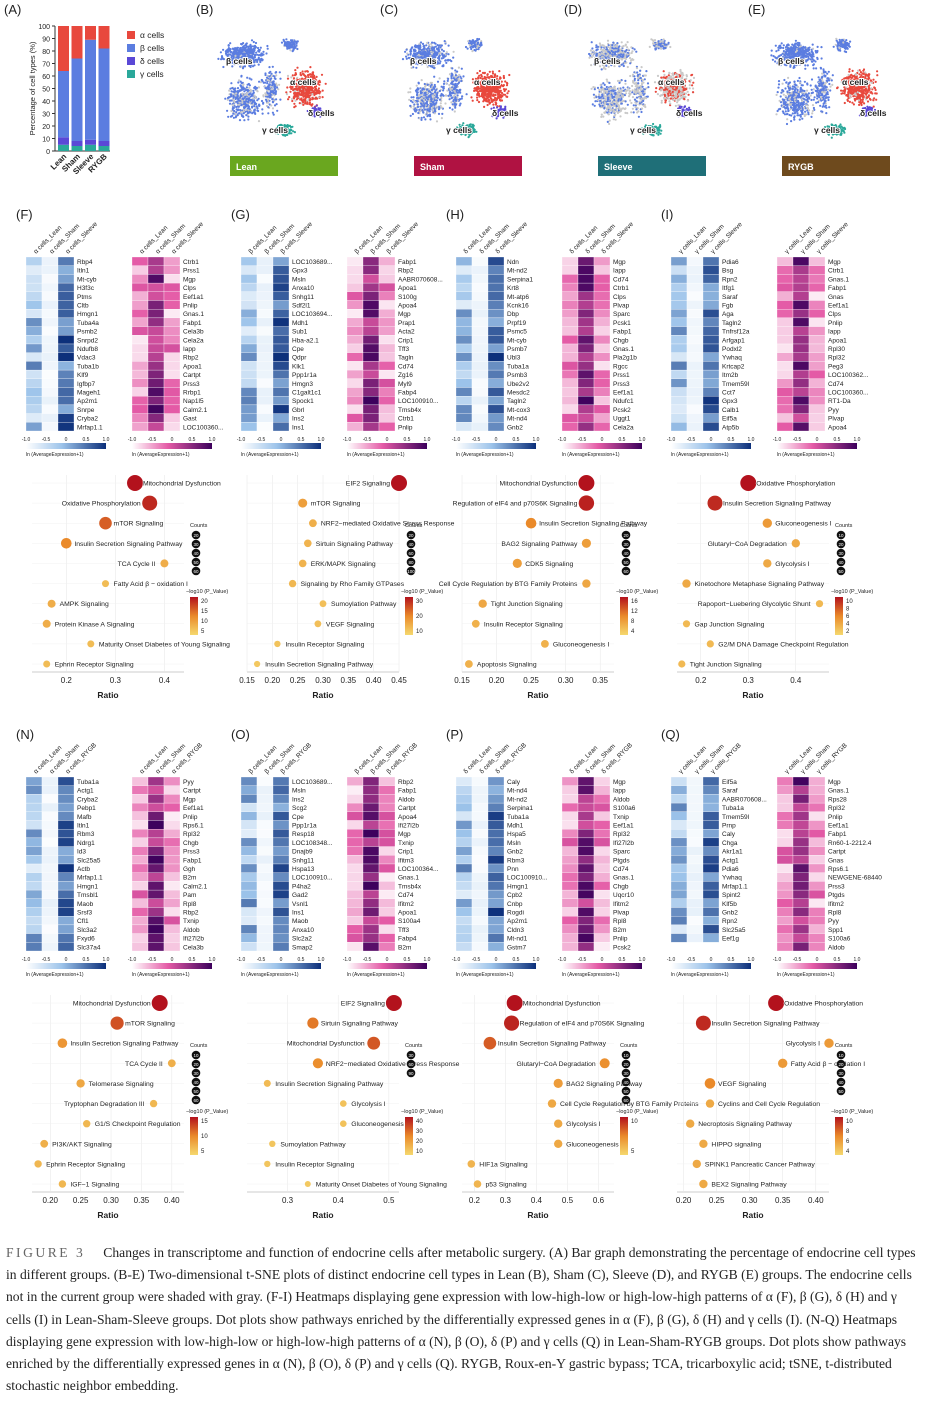 This screenshot has width=929, height=1417. What do you see at coordinates (459, 130) in the screenshot?
I see `cluster-label: γ cells` at bounding box center [459, 130].